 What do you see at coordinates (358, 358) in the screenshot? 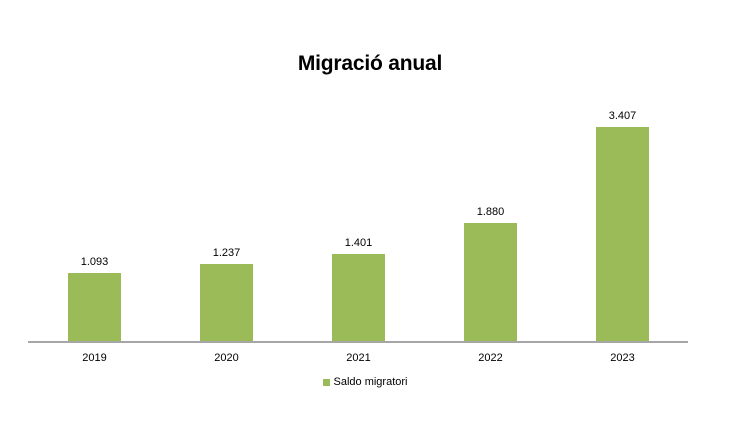
I see `x-tick-label-2021: 2021` at bounding box center [358, 358].